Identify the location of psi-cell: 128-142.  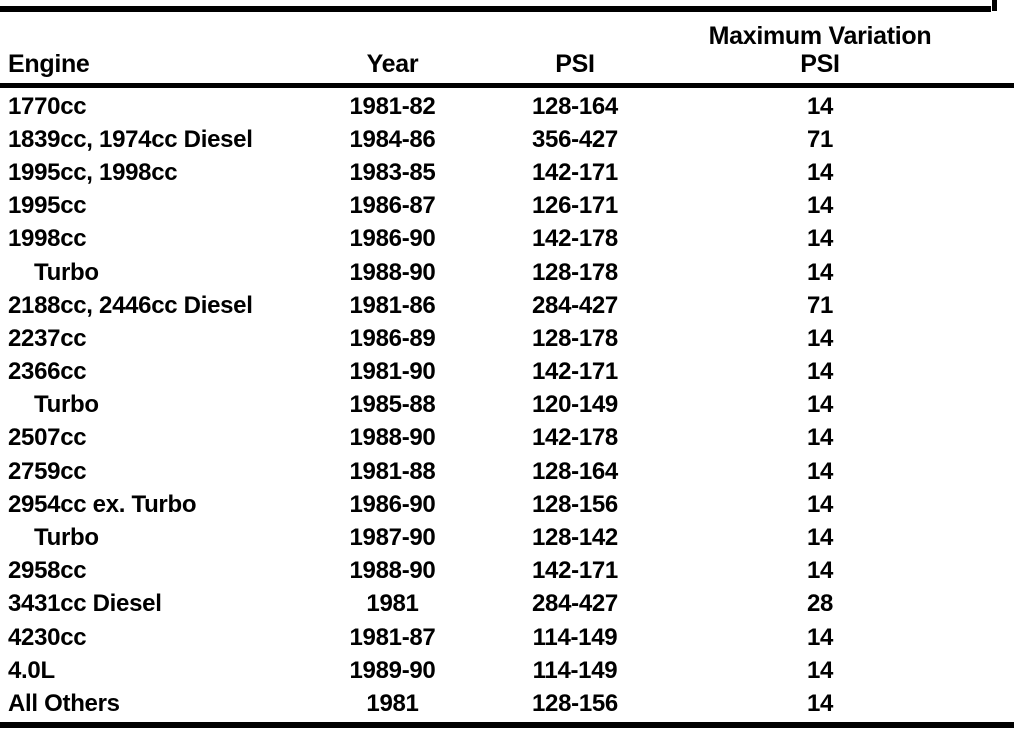
(575, 538).